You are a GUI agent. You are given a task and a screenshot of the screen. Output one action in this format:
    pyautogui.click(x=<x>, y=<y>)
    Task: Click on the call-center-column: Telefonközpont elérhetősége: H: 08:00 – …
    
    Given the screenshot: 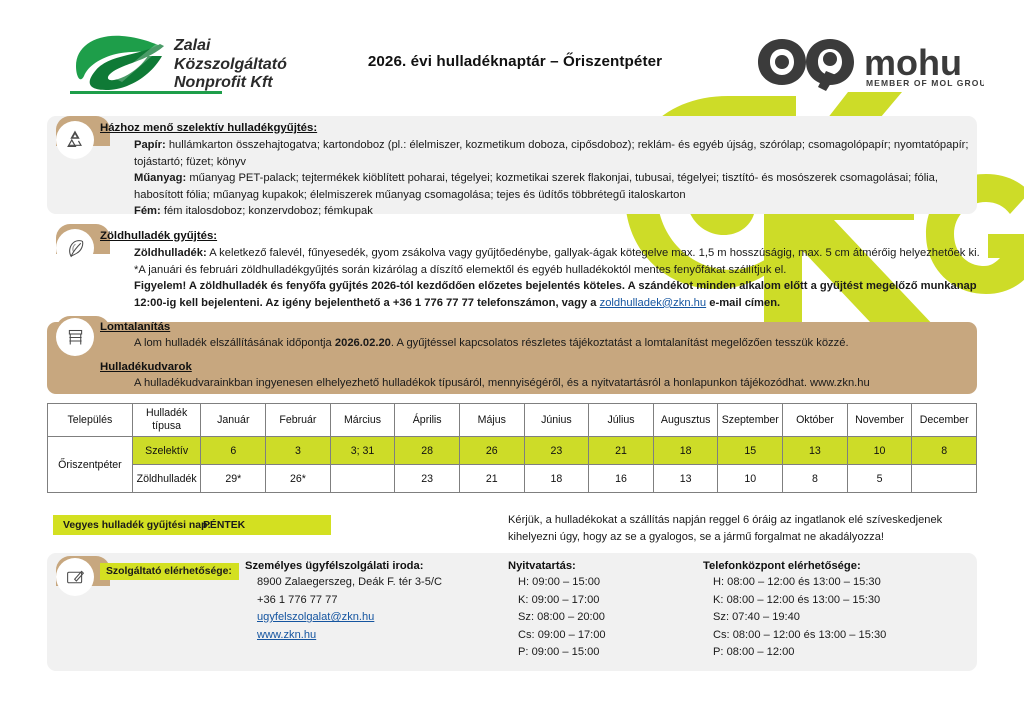 What is the action you would take?
    pyautogui.click(x=843, y=611)
    